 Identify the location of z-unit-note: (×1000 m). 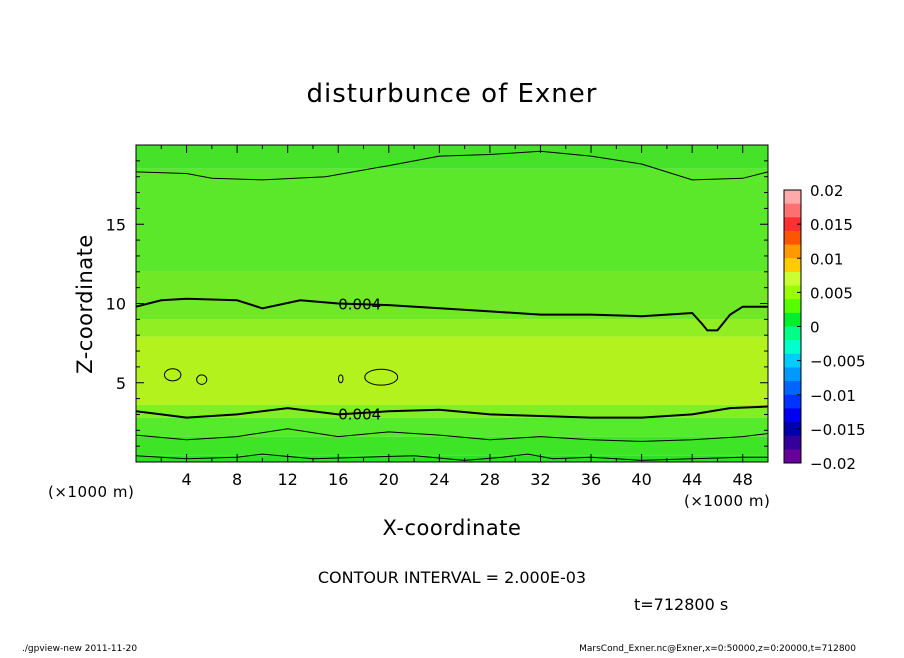
(91, 492).